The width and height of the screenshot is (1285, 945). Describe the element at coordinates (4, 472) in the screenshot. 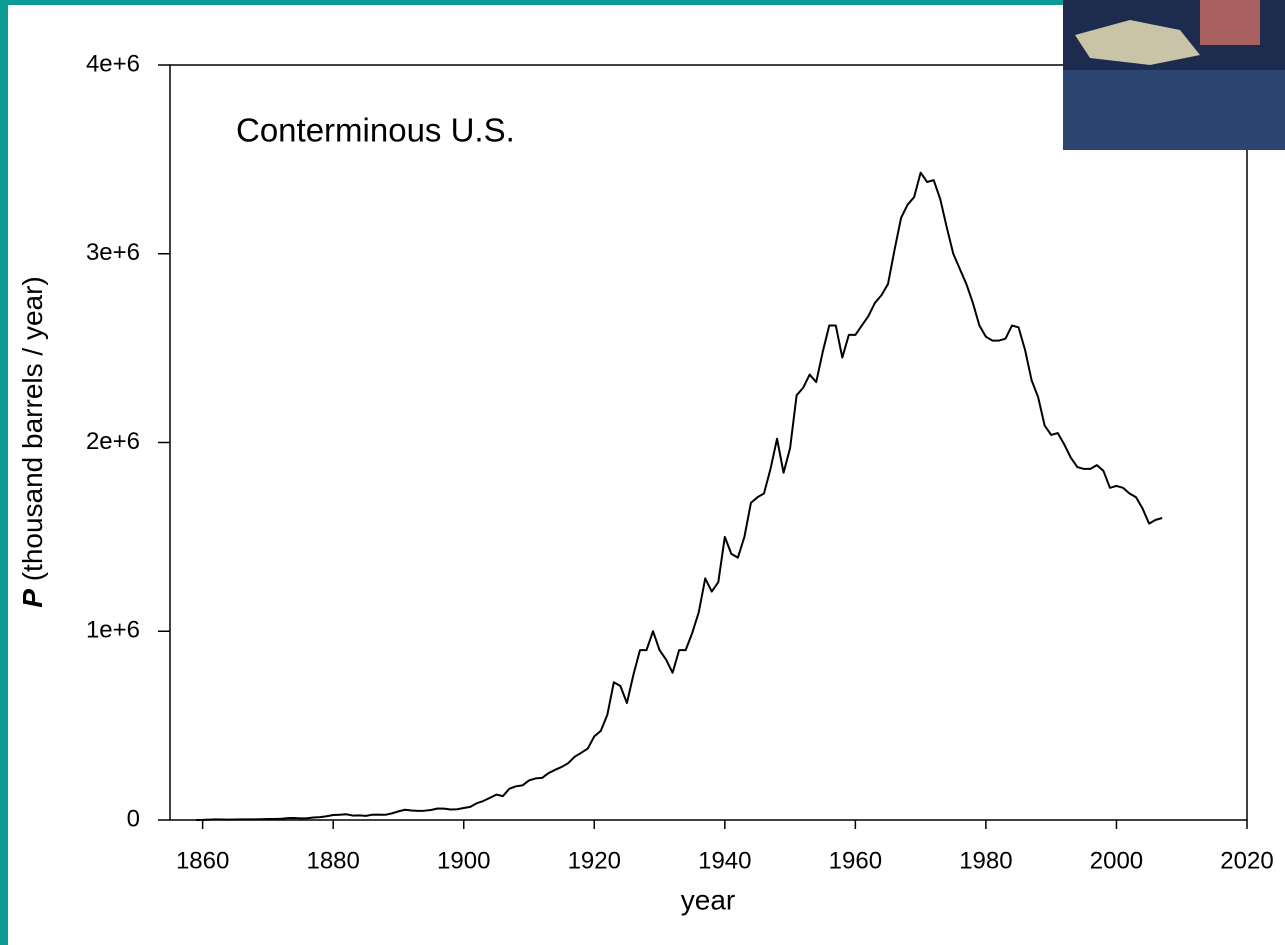

I see `frame-left` at that location.